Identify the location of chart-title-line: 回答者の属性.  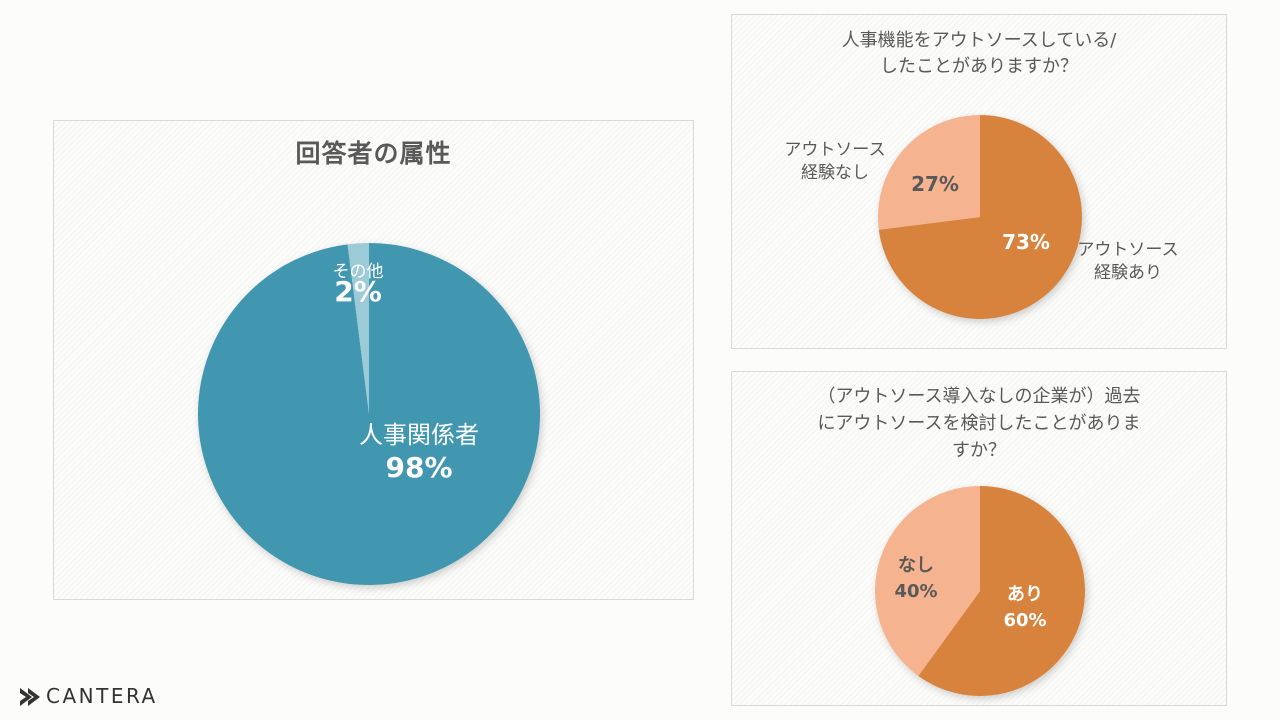
(373, 153).